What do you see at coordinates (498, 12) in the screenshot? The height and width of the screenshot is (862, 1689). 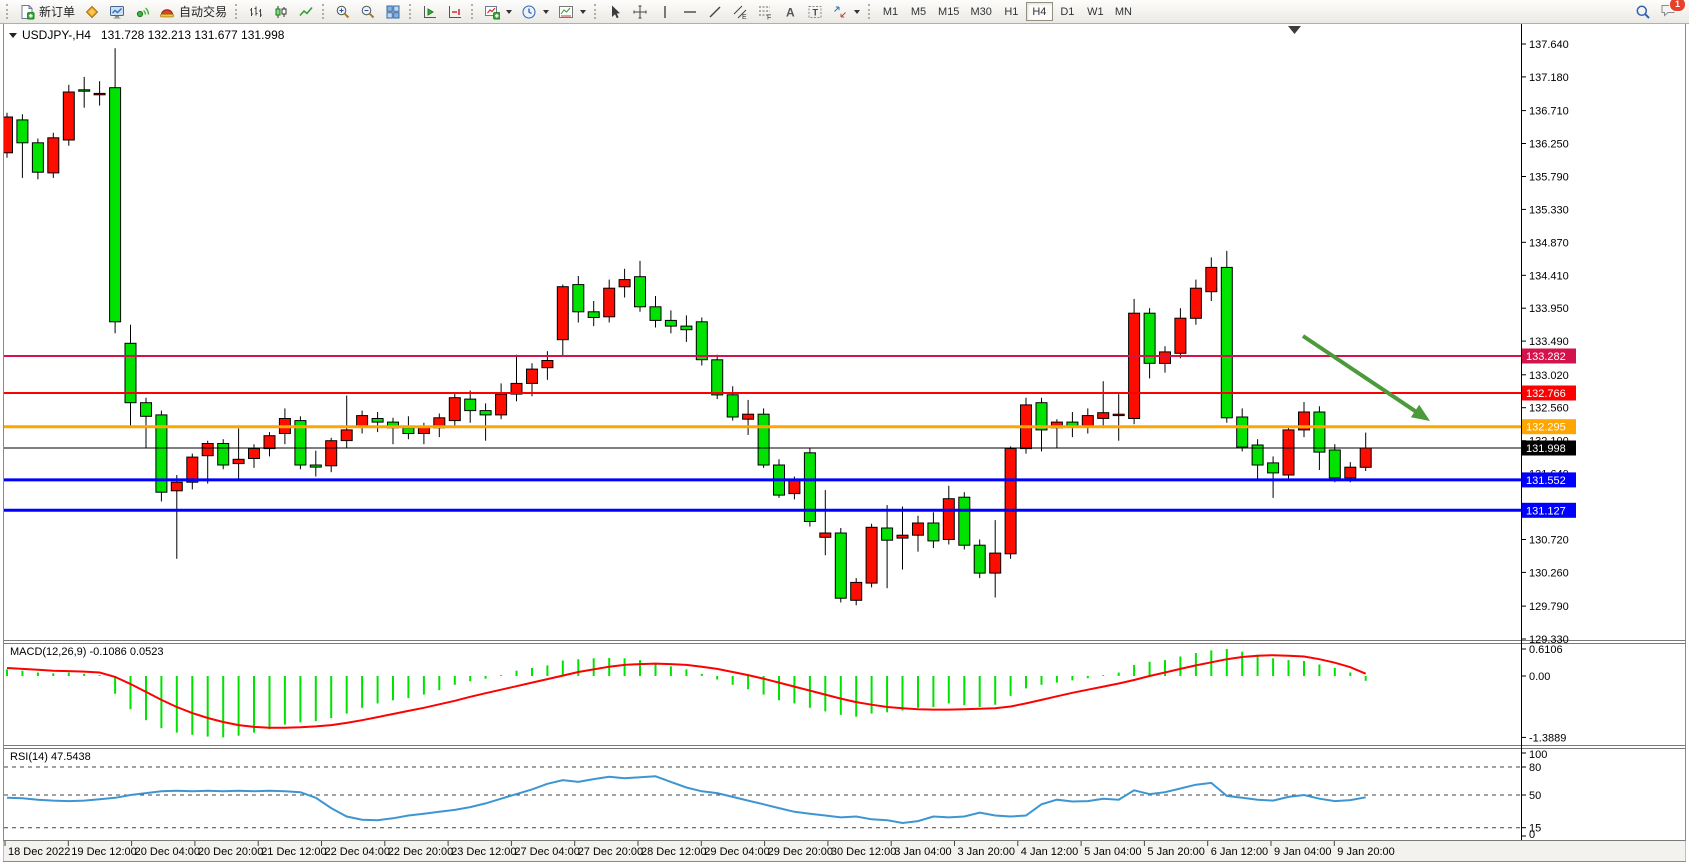 I see `new-chart-button` at bounding box center [498, 12].